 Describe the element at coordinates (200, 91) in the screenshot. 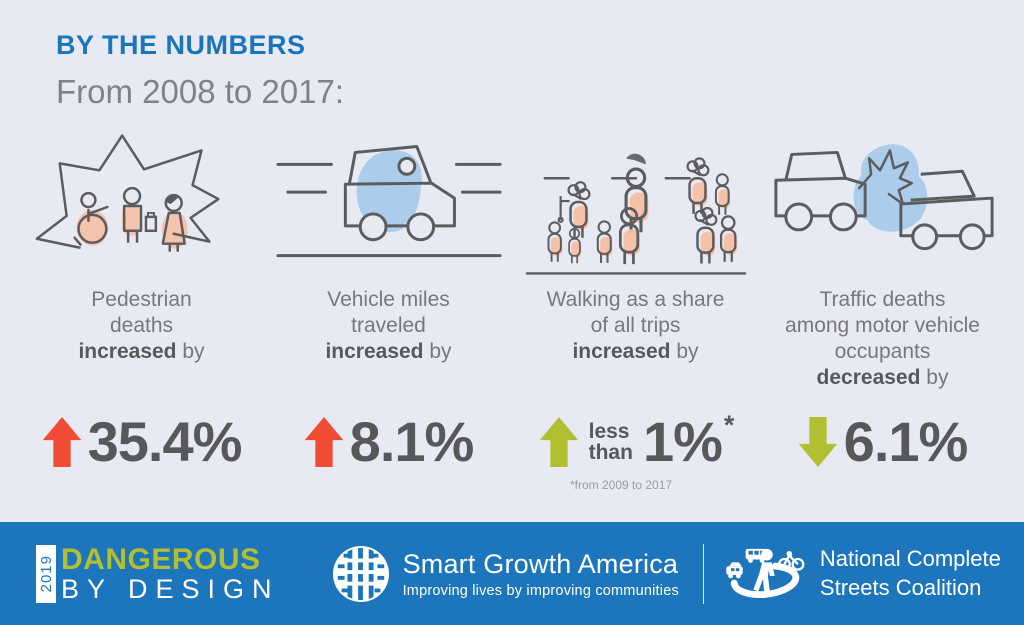

I see `page-subtitle: From 2008 to 2017:` at that location.